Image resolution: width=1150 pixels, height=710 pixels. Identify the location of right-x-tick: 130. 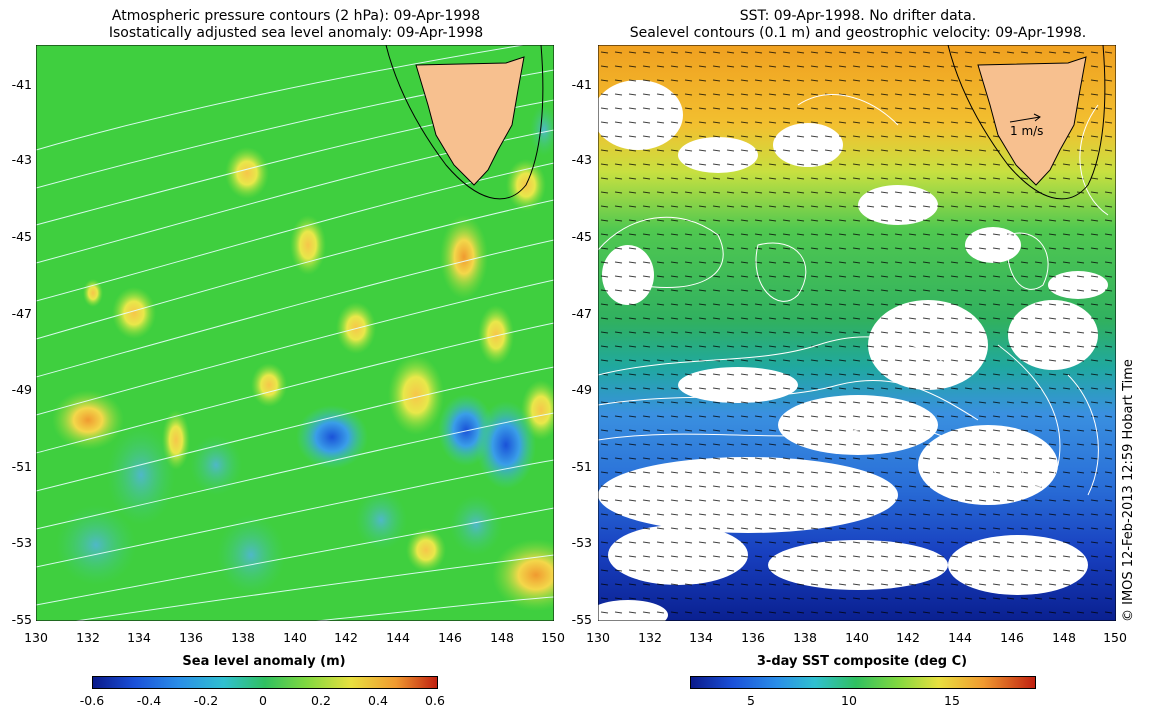
(598, 637).